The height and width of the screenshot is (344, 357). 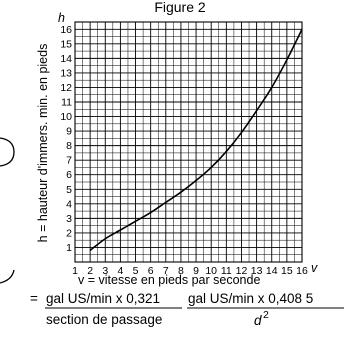 What do you see at coordinates (266, 315) in the screenshot?
I see `formula-denominator-2-exponent: 2` at bounding box center [266, 315].